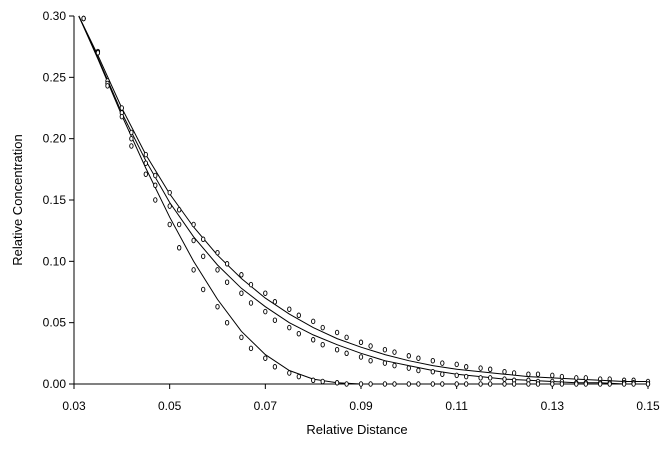 This screenshot has height=453, width=667. Describe the element at coordinates (266, 406) in the screenshot. I see `x-tick-label: 0.07` at that location.